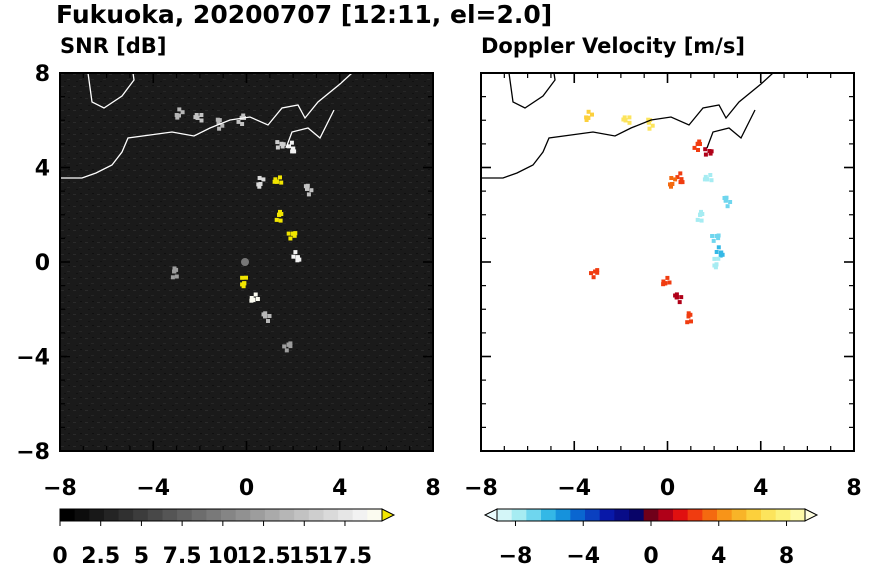 The width and height of the screenshot is (870, 570). Describe the element at coordinates (786, 556) in the screenshot. I see `doppler-colorbar-label: 8` at that location.